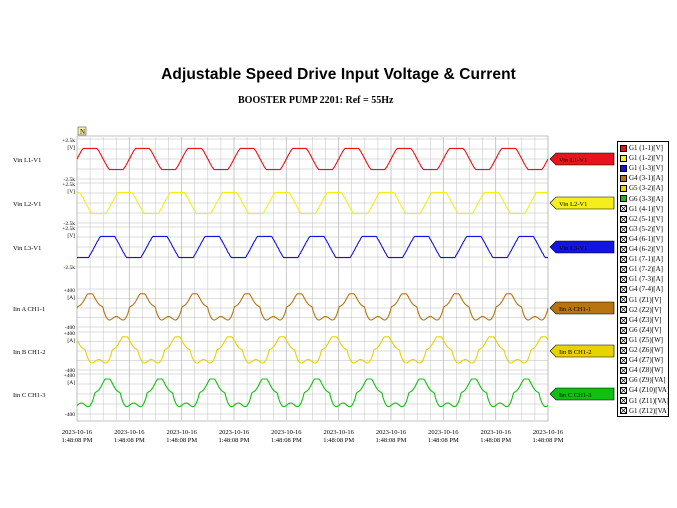  What do you see at coordinates (644, 230) in the screenshot?
I see `legend-item: G3 (5-2)[V]` at bounding box center [644, 230].